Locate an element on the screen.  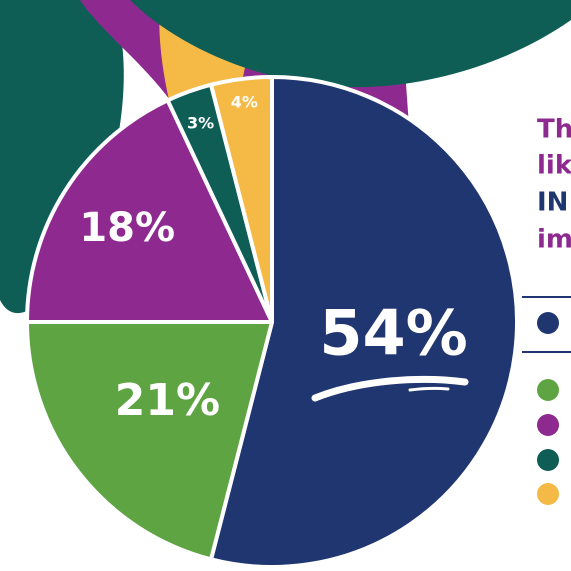
side-text: Th is located at coordinates (554, 130).